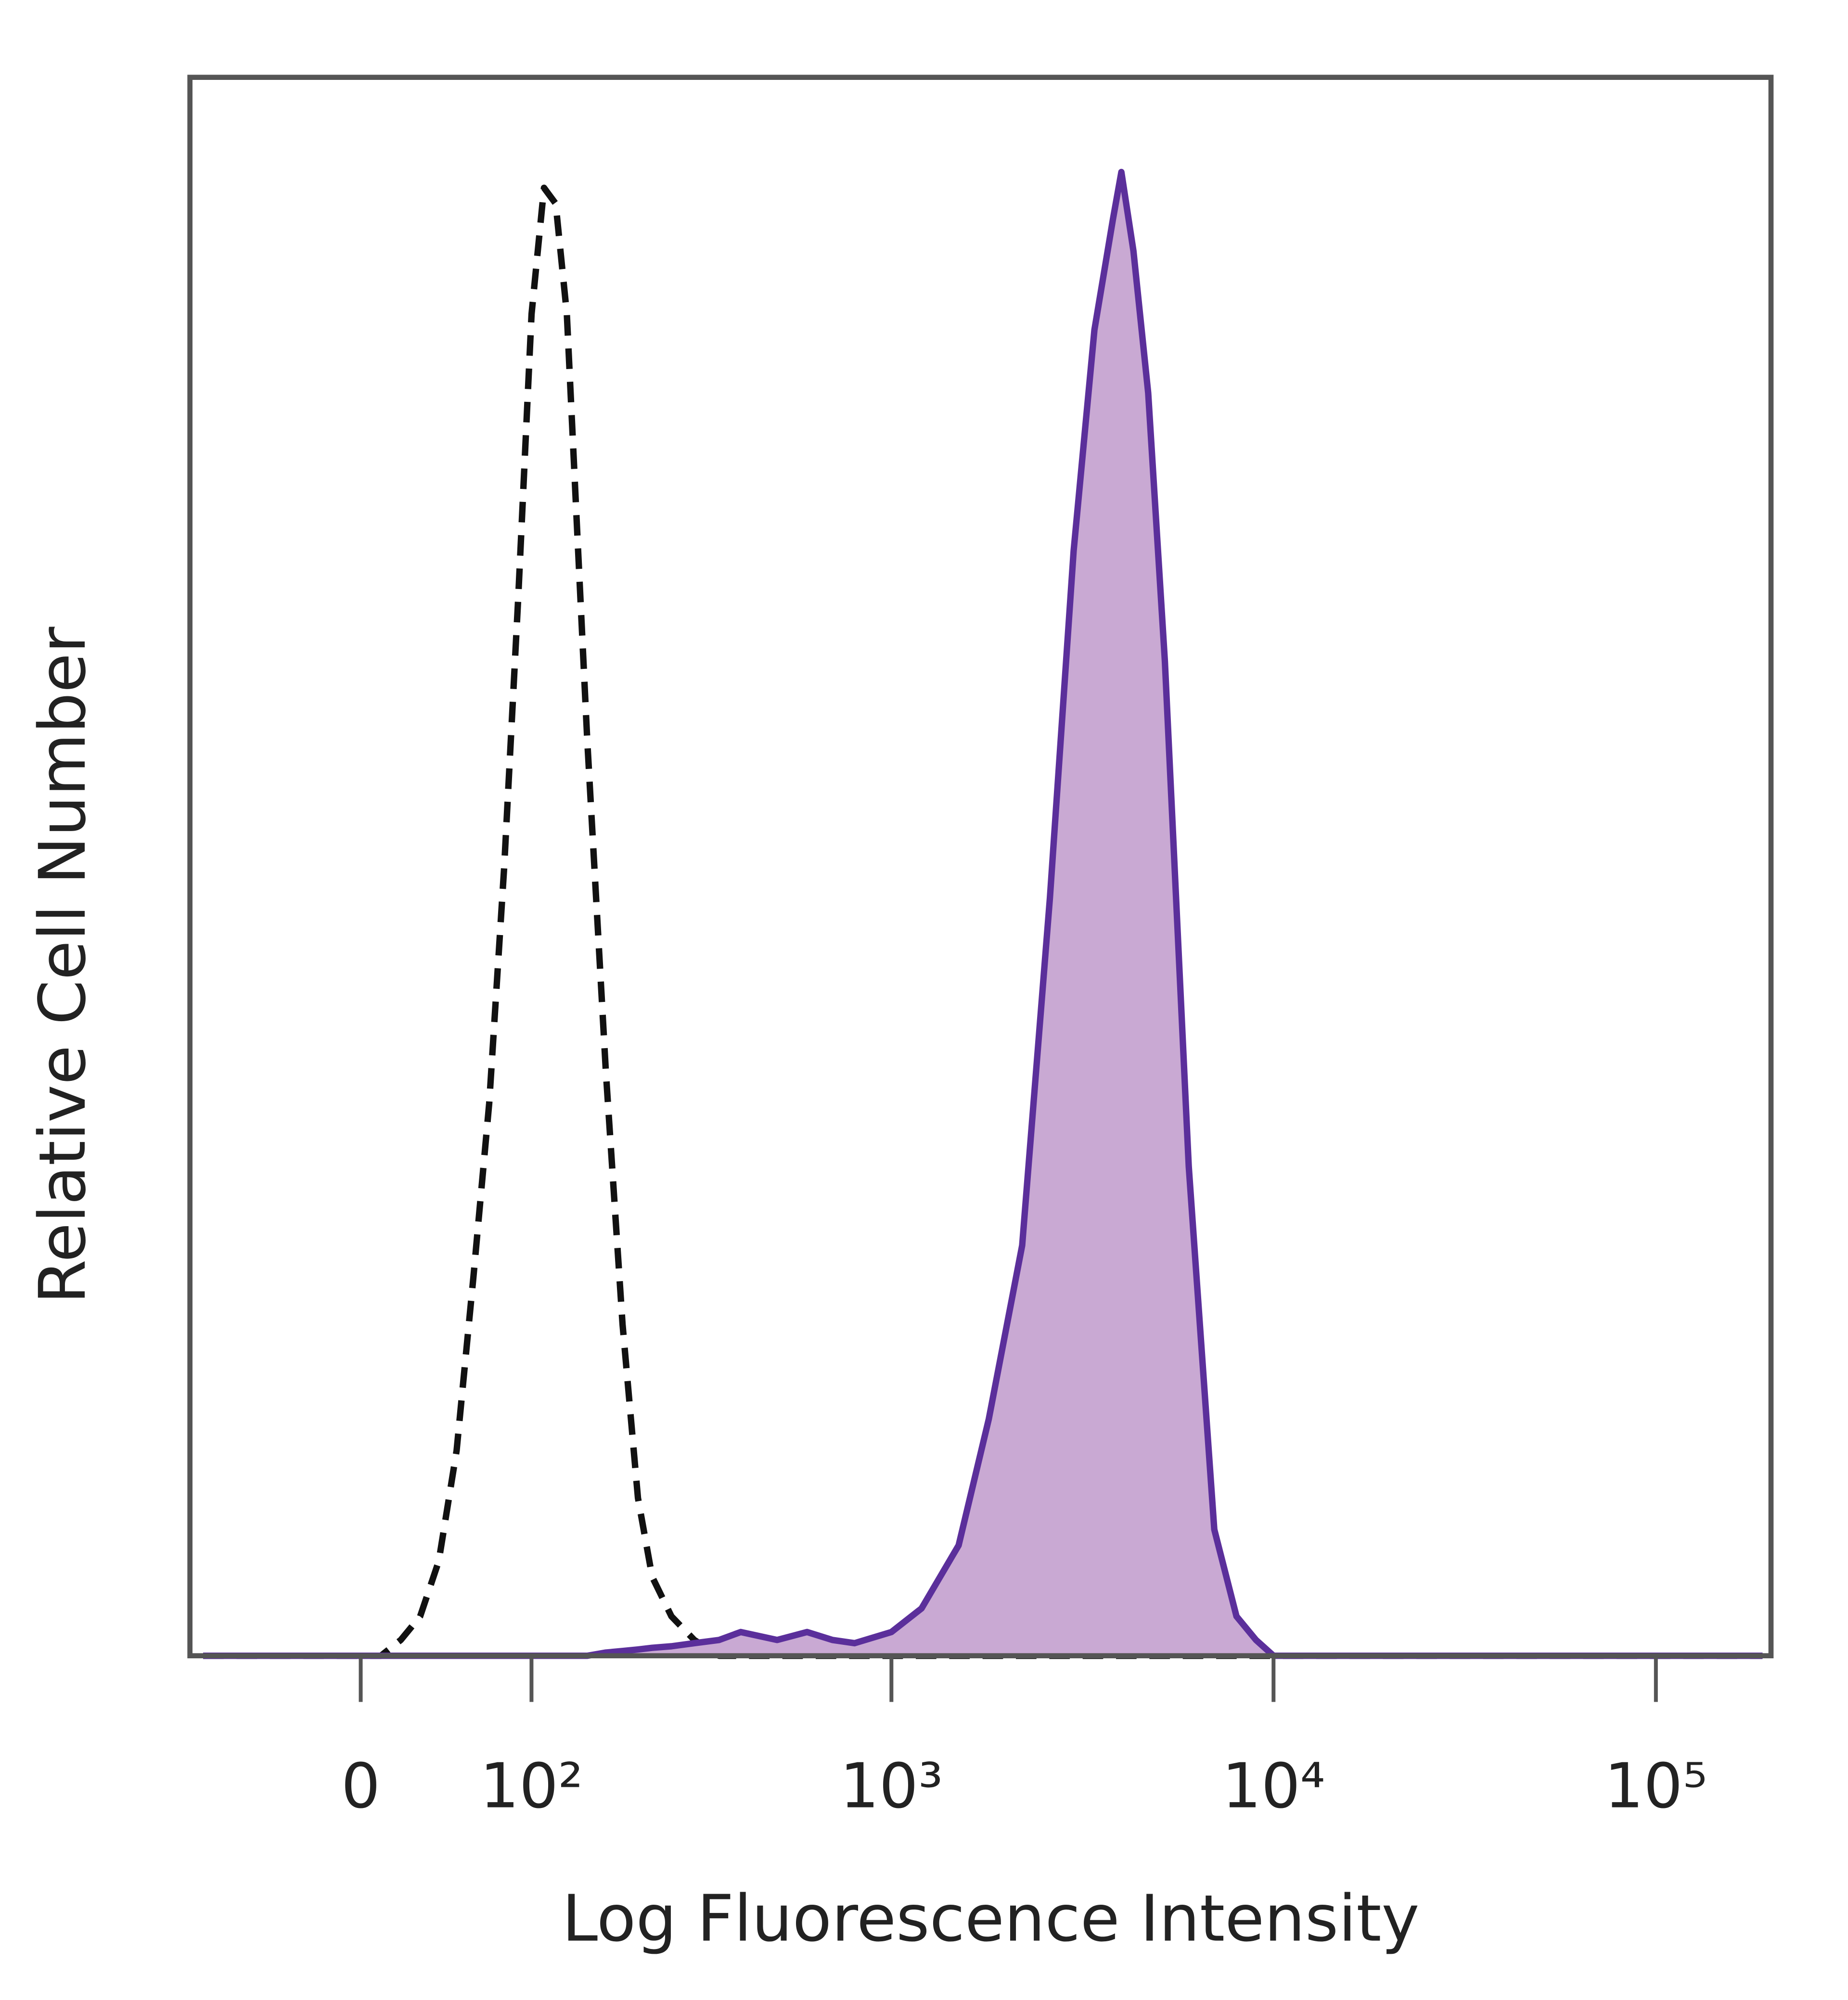  What do you see at coordinates (531, 1786) in the screenshot?
I see `x-tick-label: 10²` at bounding box center [531, 1786].